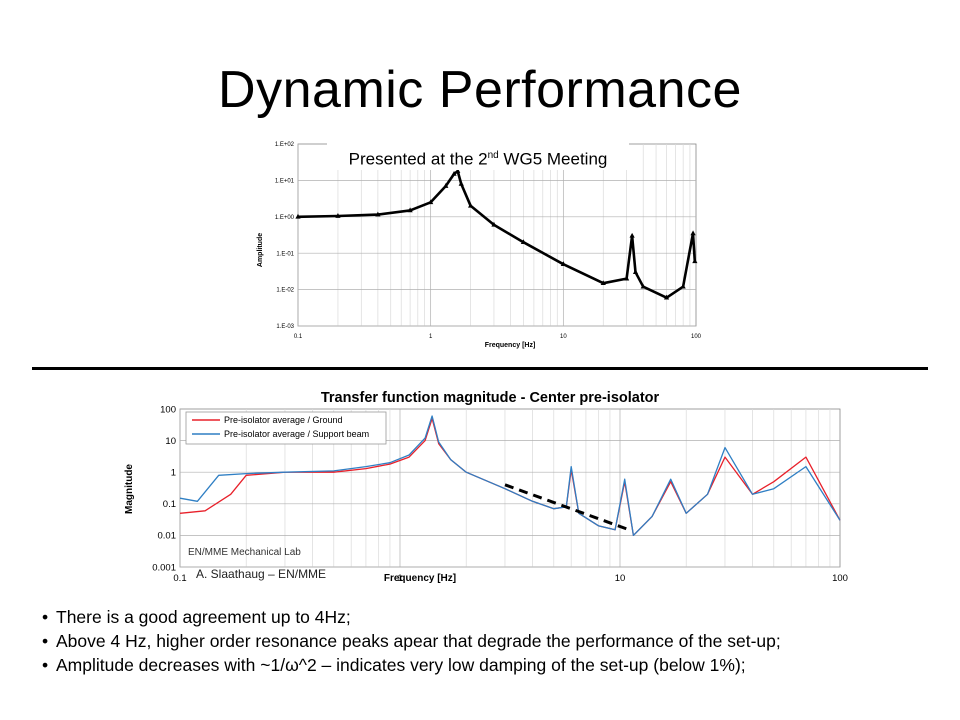  I want to click on bullet-item: There is a good agreement up to 4Hz;, so click(499, 617).